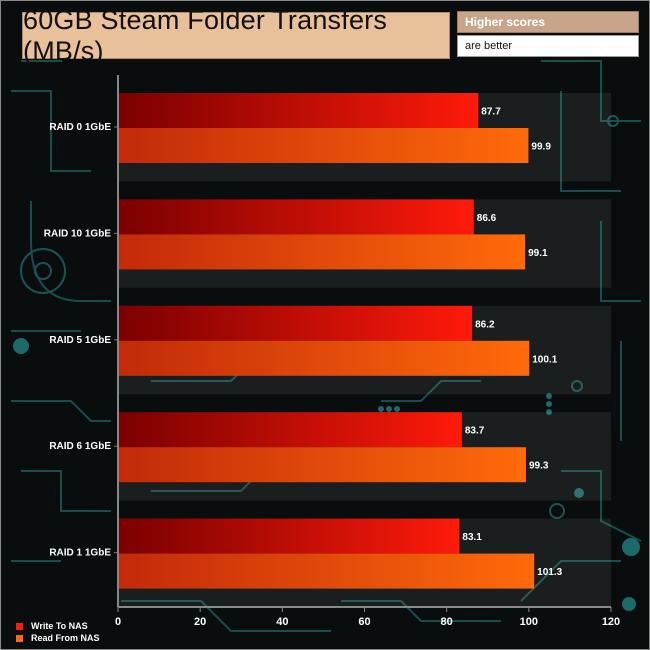 The width and height of the screenshot is (650, 650). I want to click on data-label-write: 87.7, so click(491, 112).